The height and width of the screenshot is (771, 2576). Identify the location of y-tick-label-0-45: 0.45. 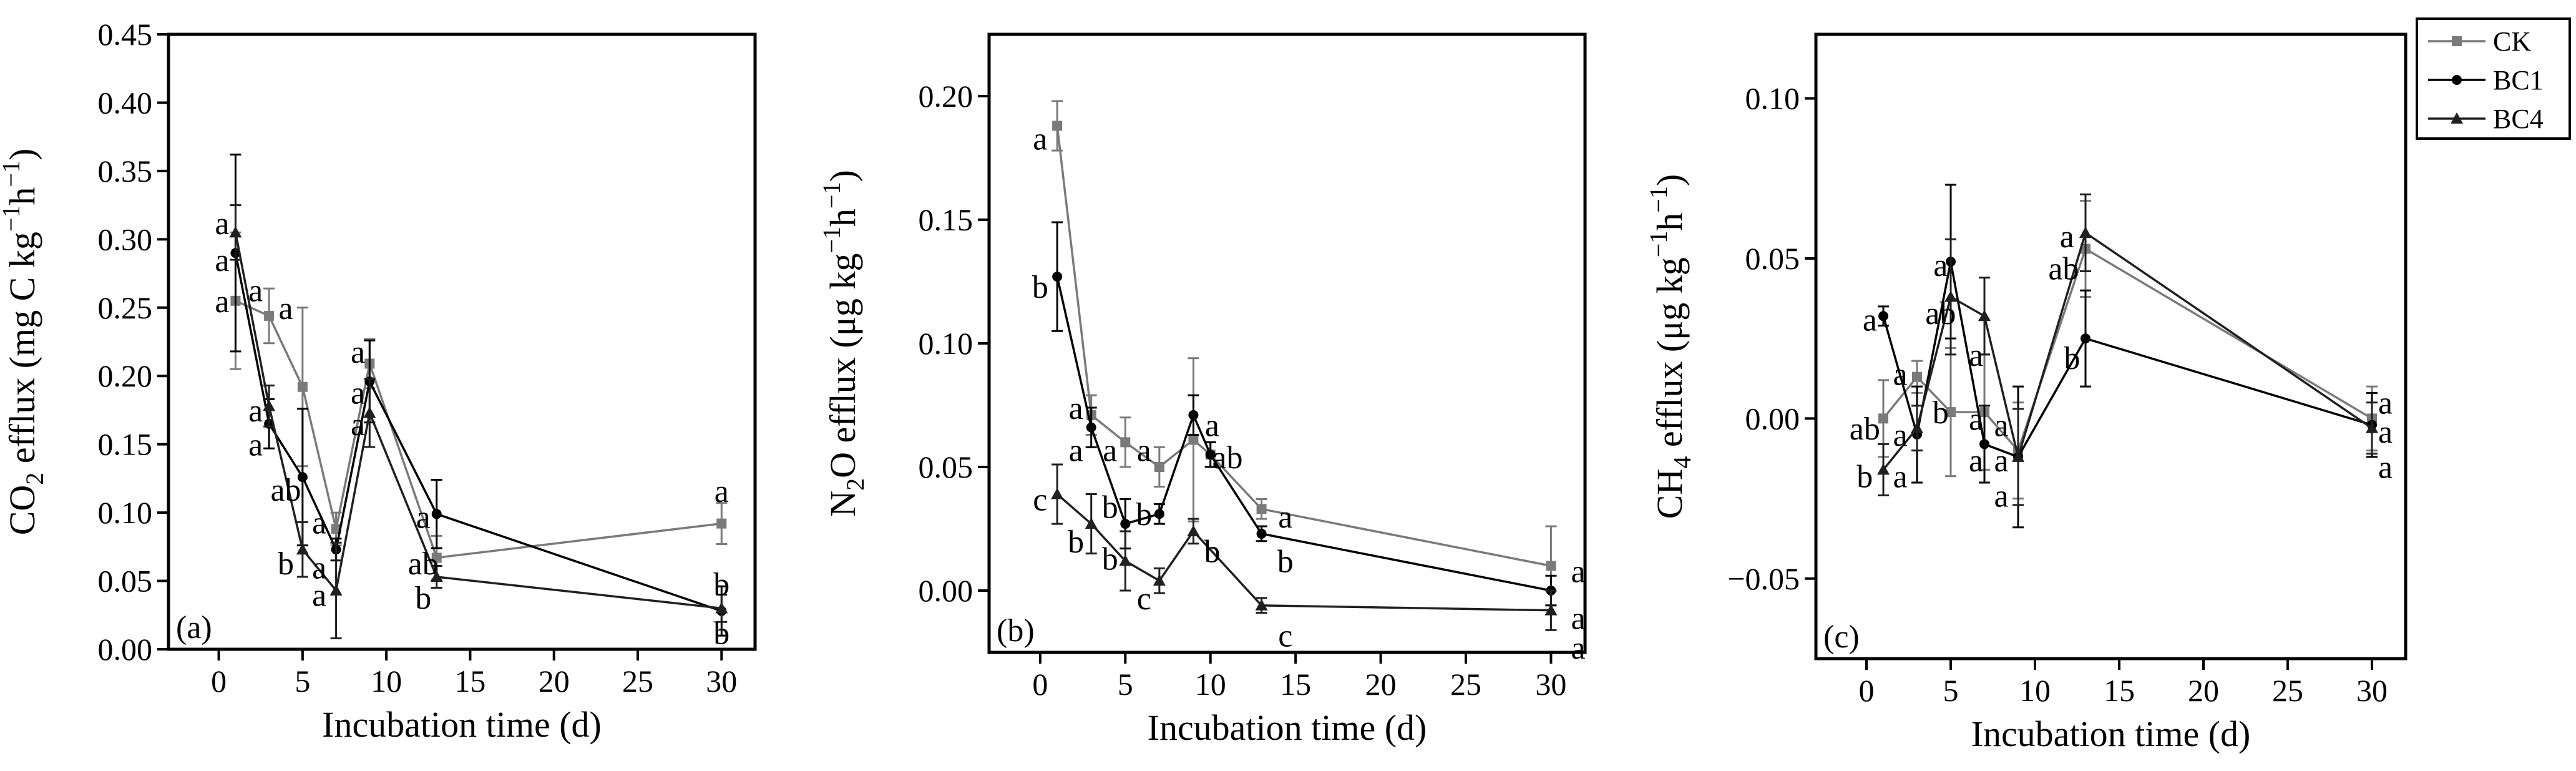
(125, 34).